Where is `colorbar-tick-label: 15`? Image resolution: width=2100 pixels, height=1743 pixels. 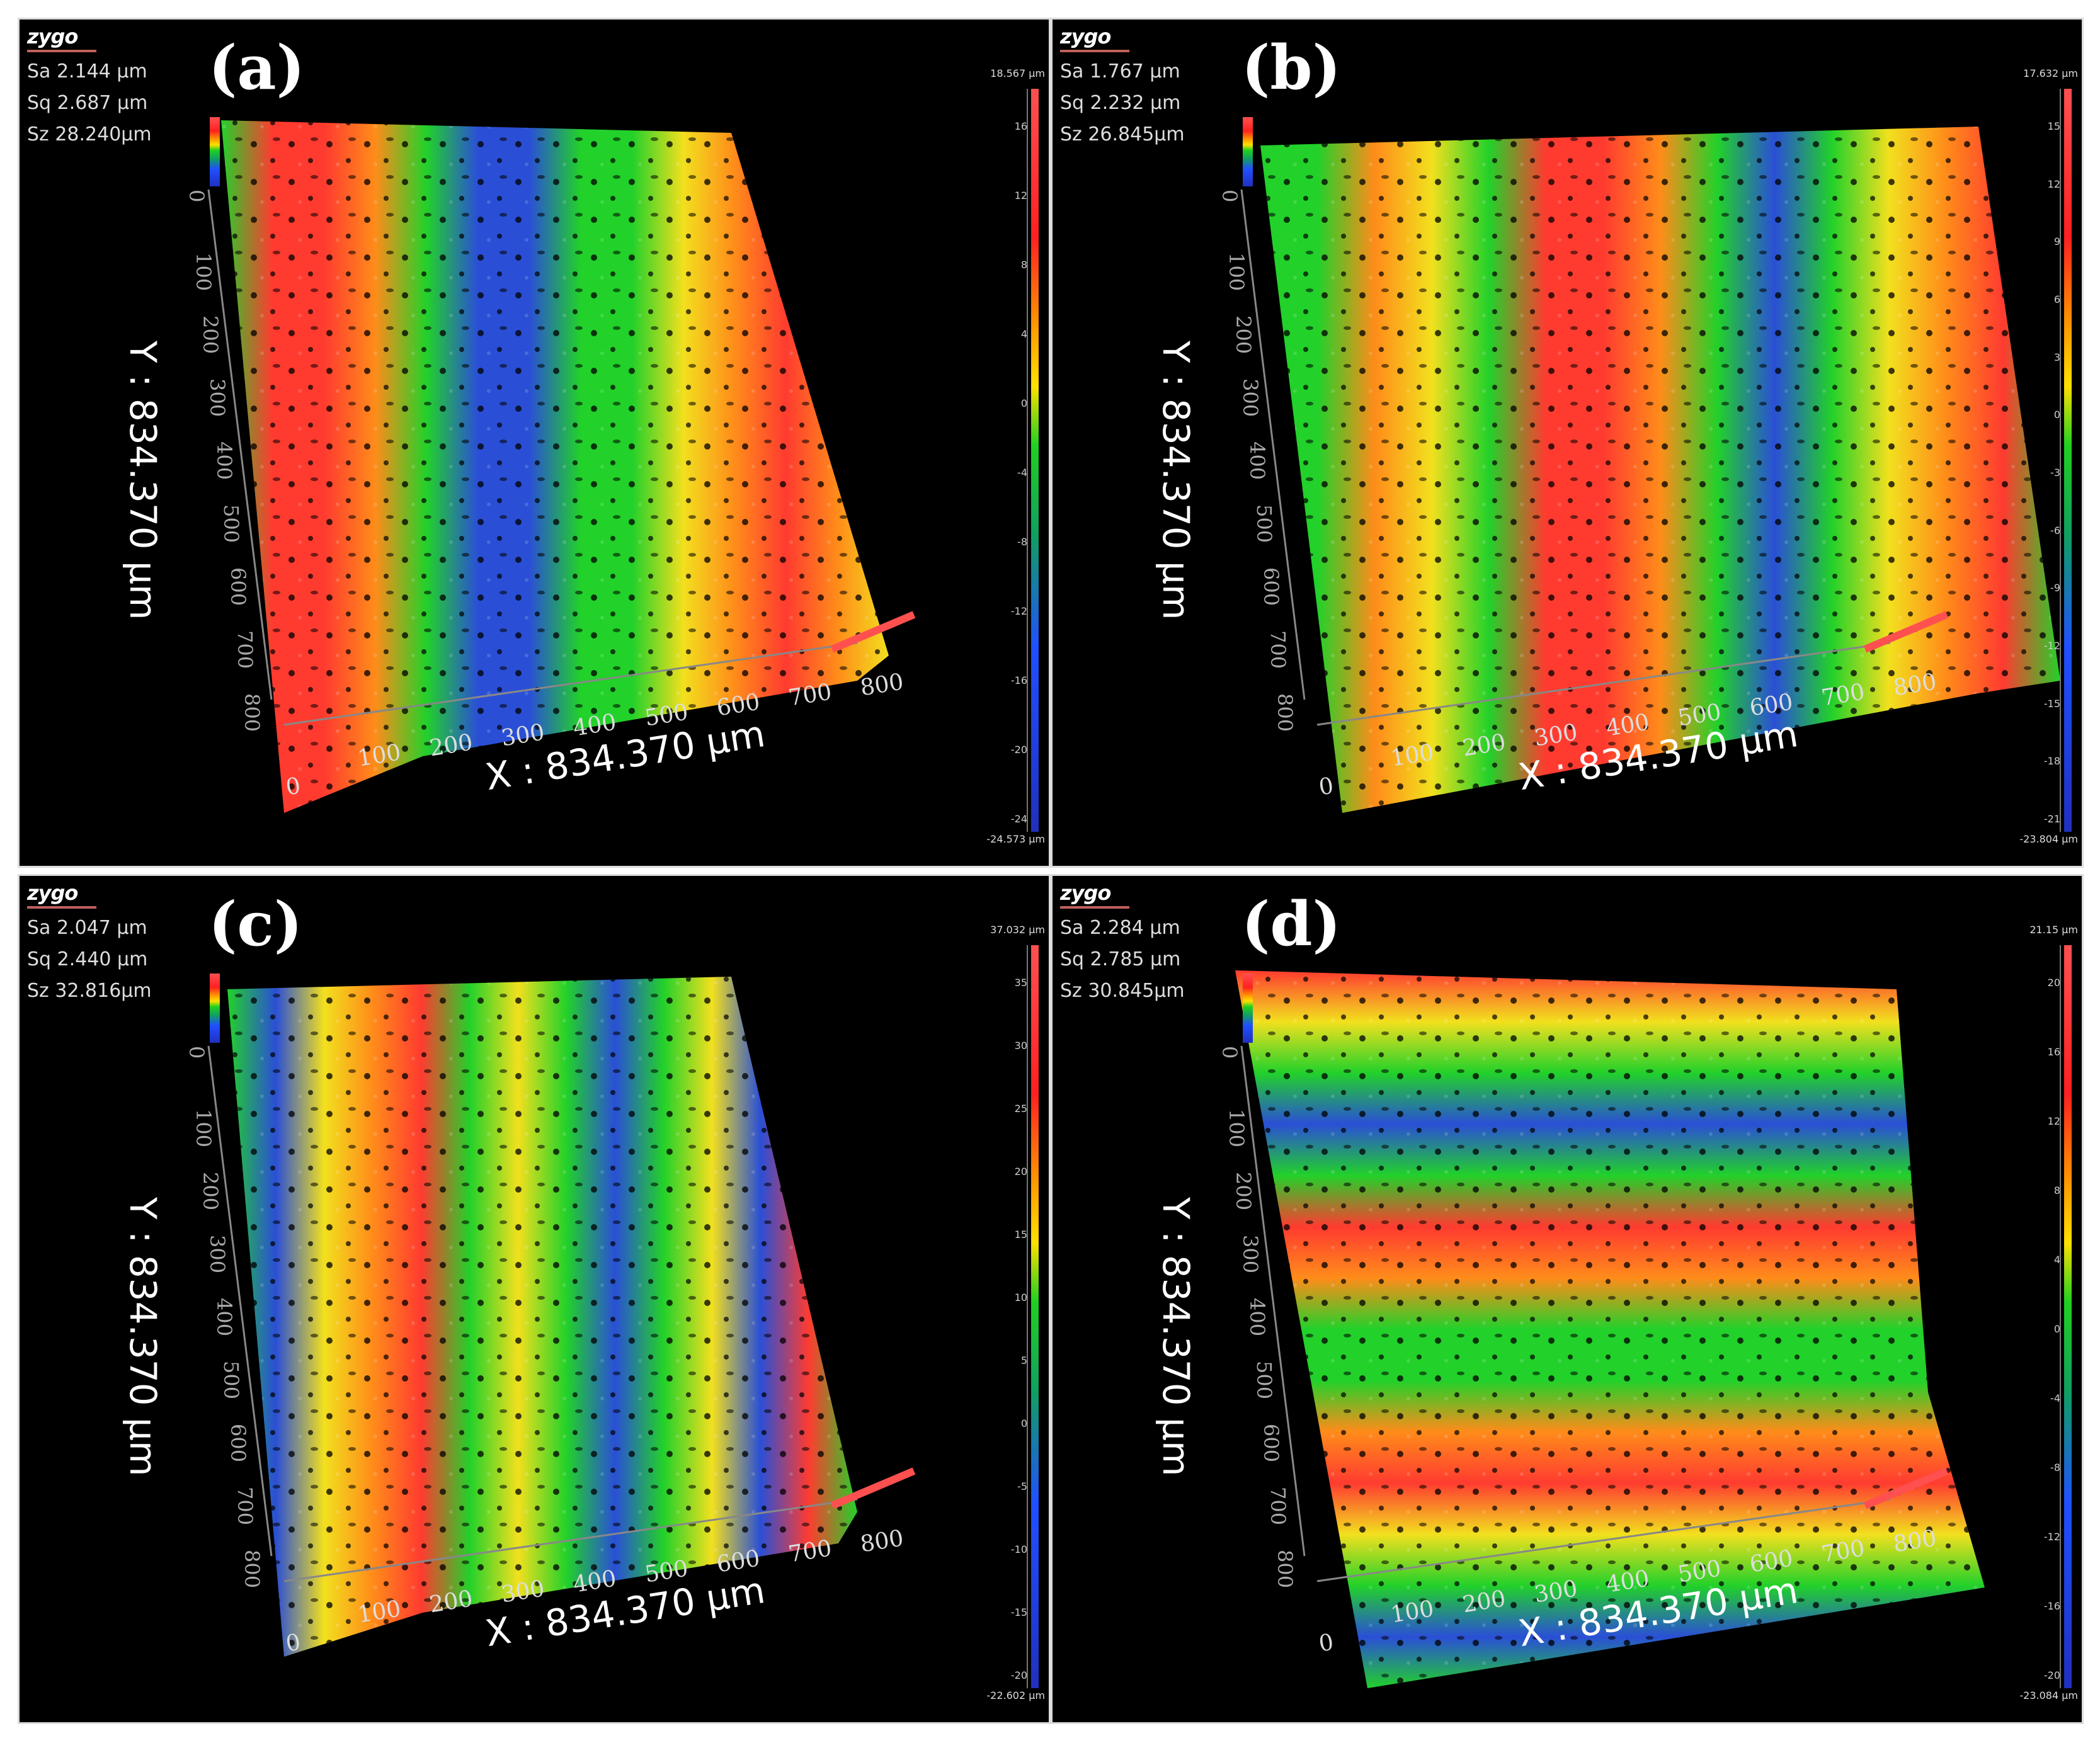 colorbar-tick-label: 15 is located at coordinates (2054, 126).